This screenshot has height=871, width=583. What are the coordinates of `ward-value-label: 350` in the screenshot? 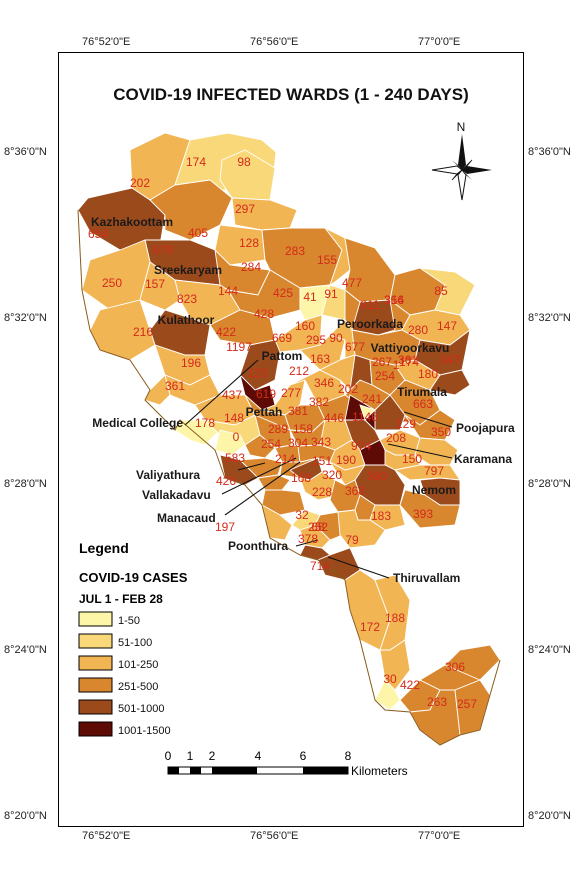 It's located at (441, 432).